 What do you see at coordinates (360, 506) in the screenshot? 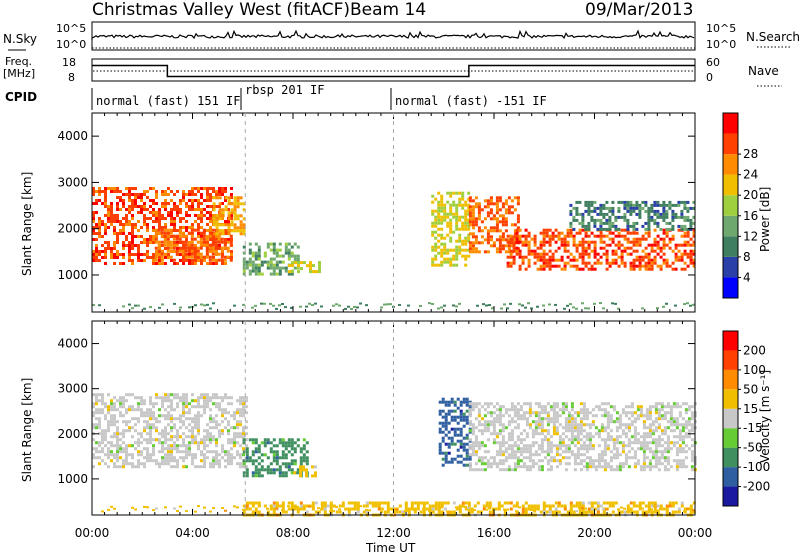
I see `velocity-ground-cell` at bounding box center [360, 506].